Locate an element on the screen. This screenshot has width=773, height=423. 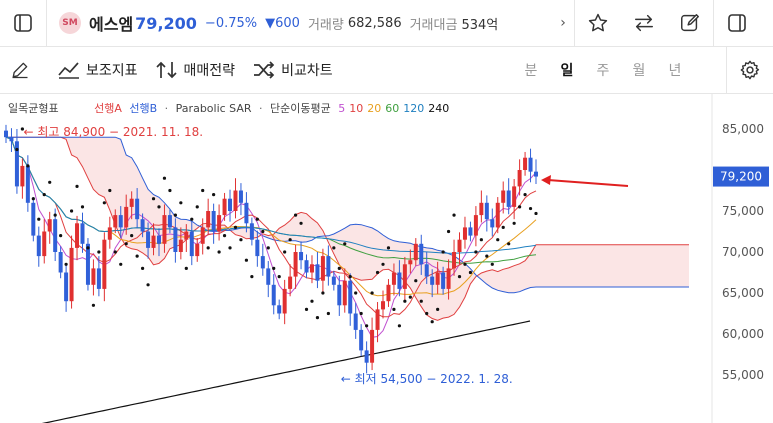
period-month: 월 is located at coordinates (639, 71).